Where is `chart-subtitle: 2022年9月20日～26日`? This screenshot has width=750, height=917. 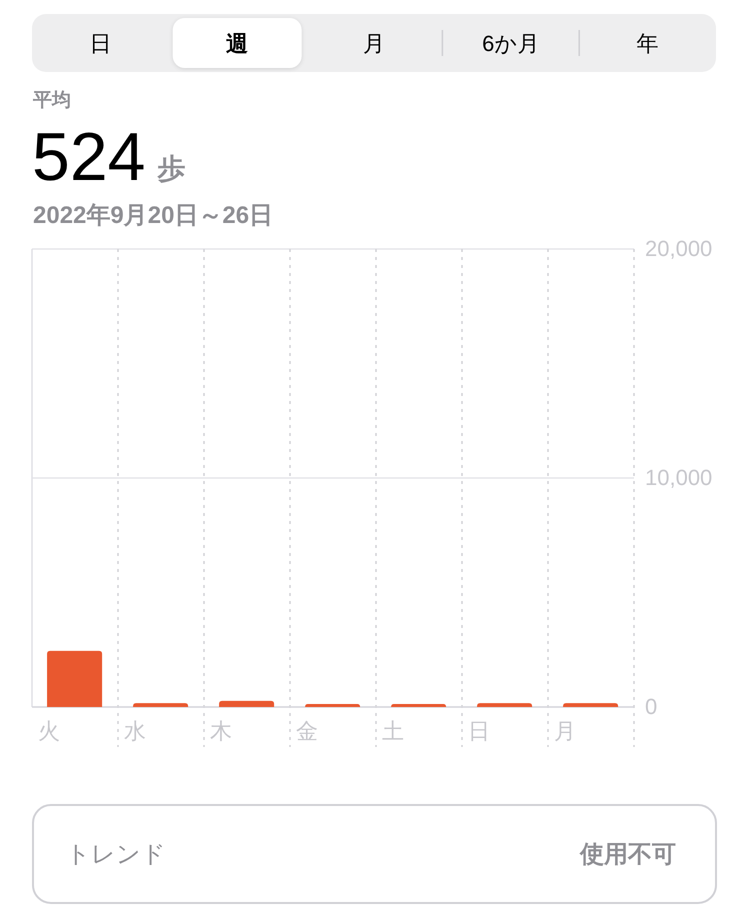
chart-subtitle: 2022年9月20日～26日 is located at coordinates (153, 215).